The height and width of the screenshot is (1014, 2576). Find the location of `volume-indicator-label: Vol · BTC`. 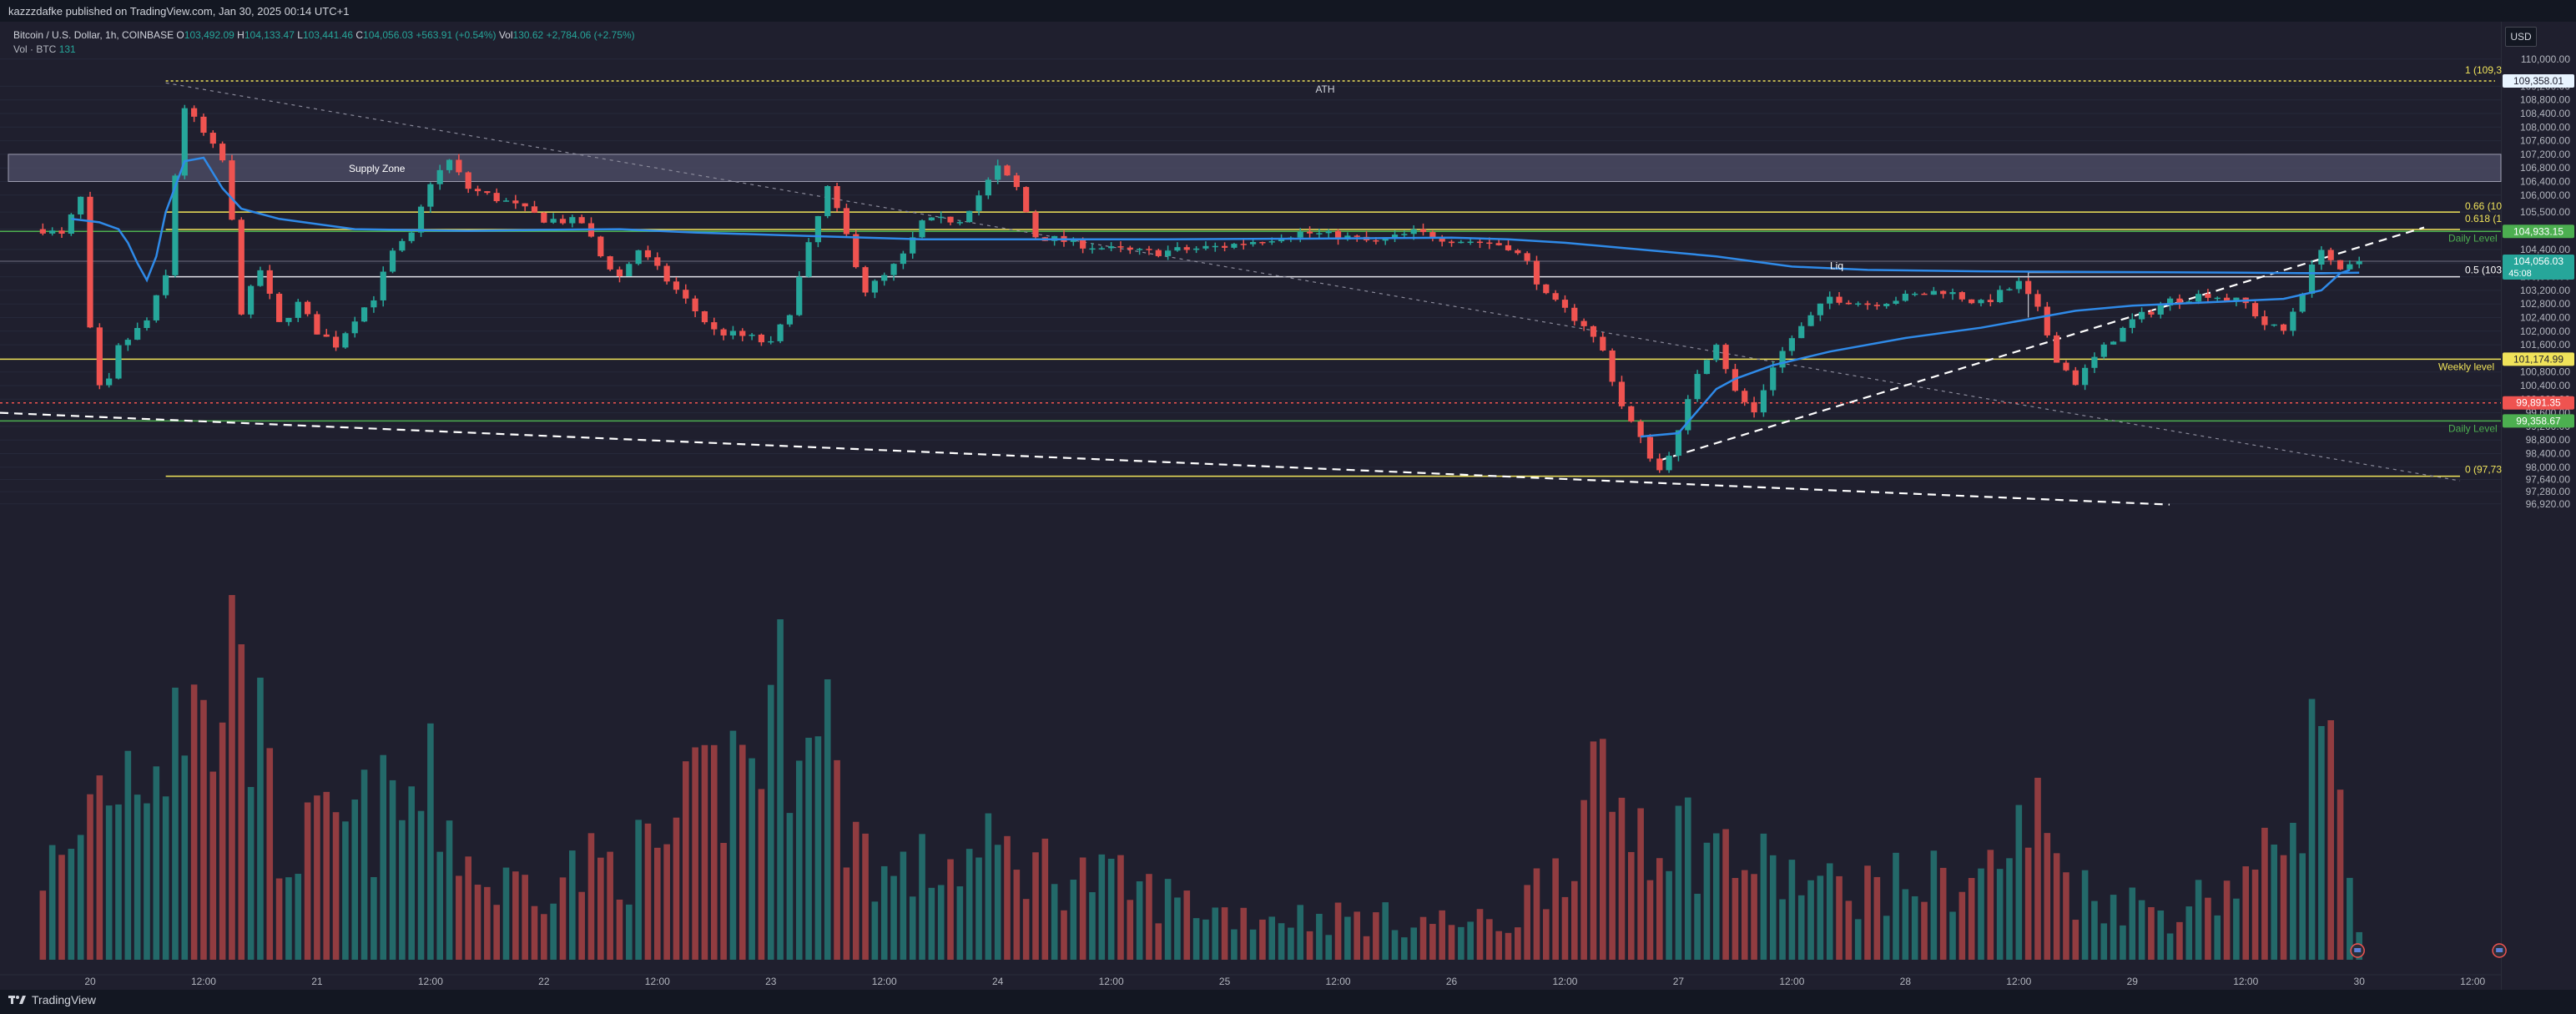

volume-indicator-label: Vol · BTC is located at coordinates (35, 49).